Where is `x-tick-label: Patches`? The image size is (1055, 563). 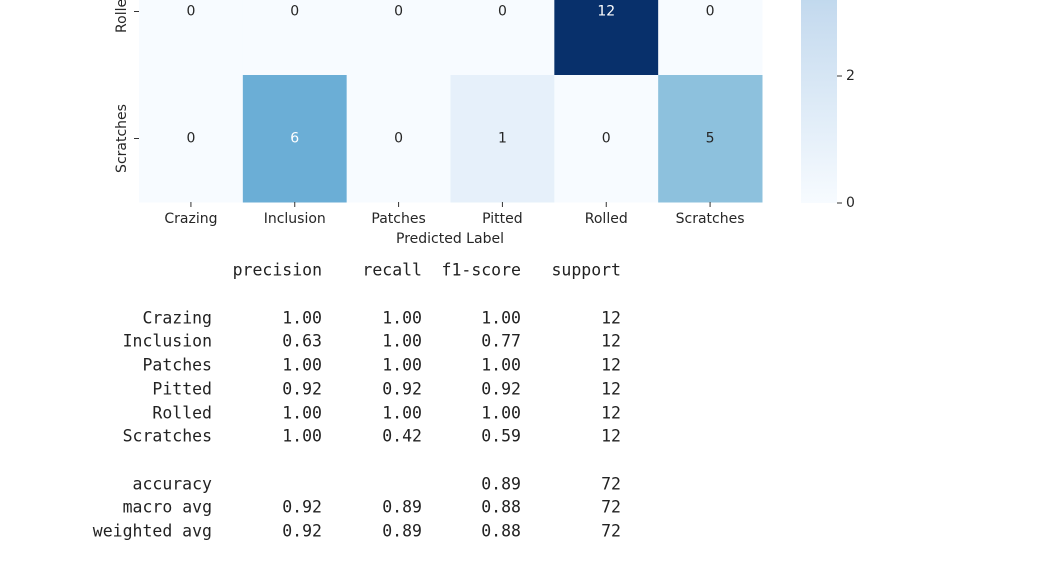
x-tick-label: Patches is located at coordinates (398, 219).